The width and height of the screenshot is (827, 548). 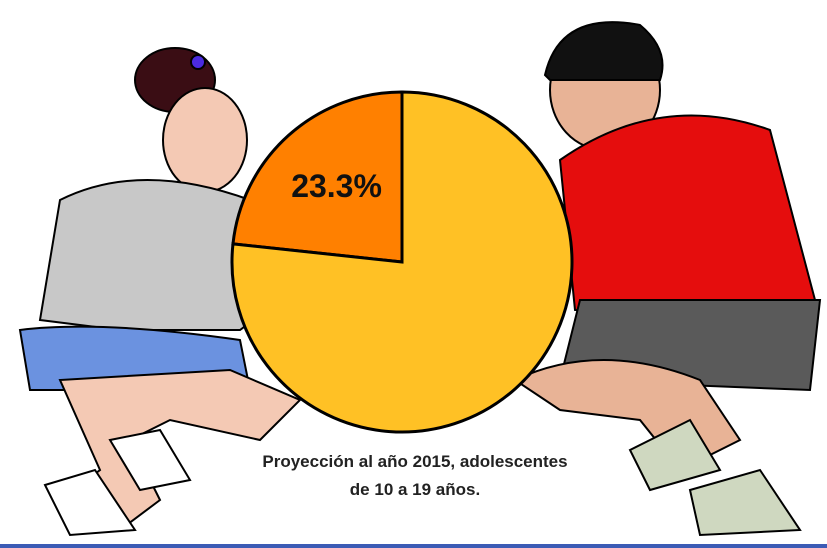 What do you see at coordinates (336, 186) in the screenshot?
I see `slice-label: 23.3%` at bounding box center [336, 186].